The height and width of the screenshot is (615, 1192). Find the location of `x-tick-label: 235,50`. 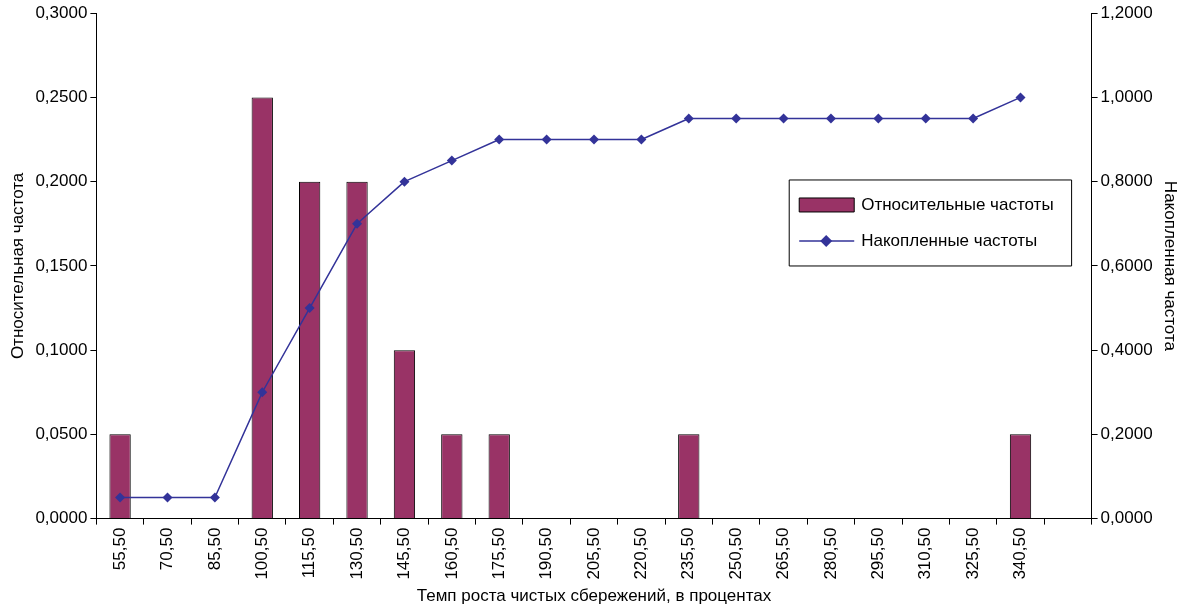

x-tick-label: 235,50 is located at coordinates (688, 553).